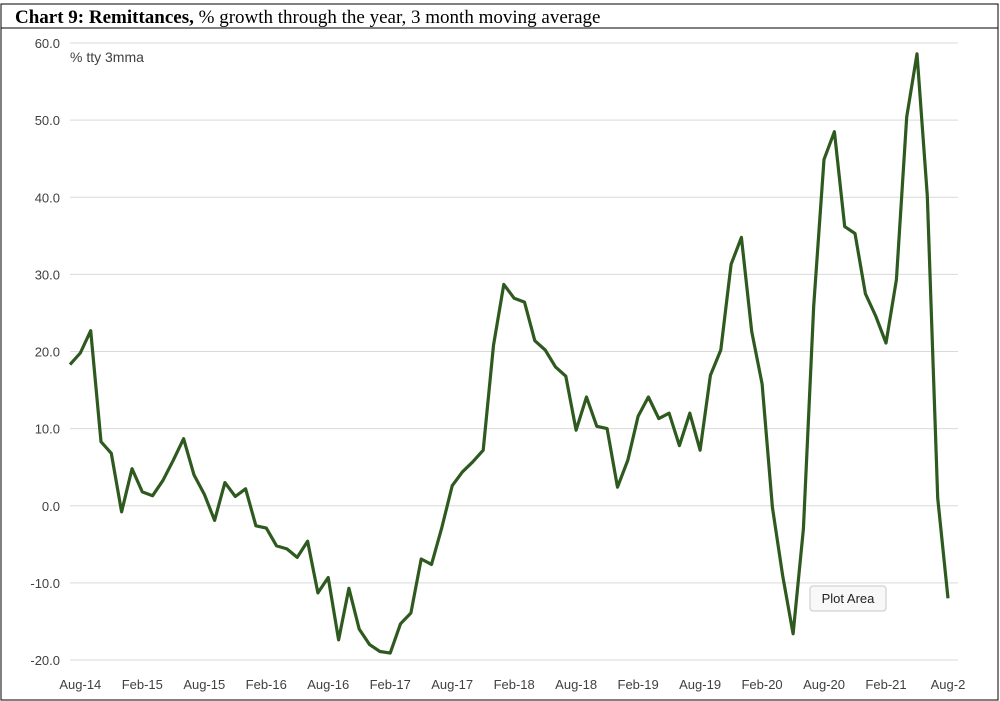 The image size is (1000, 701). Describe the element at coordinates (51, 506) in the screenshot. I see `y-tick-label: 0.0` at that location.